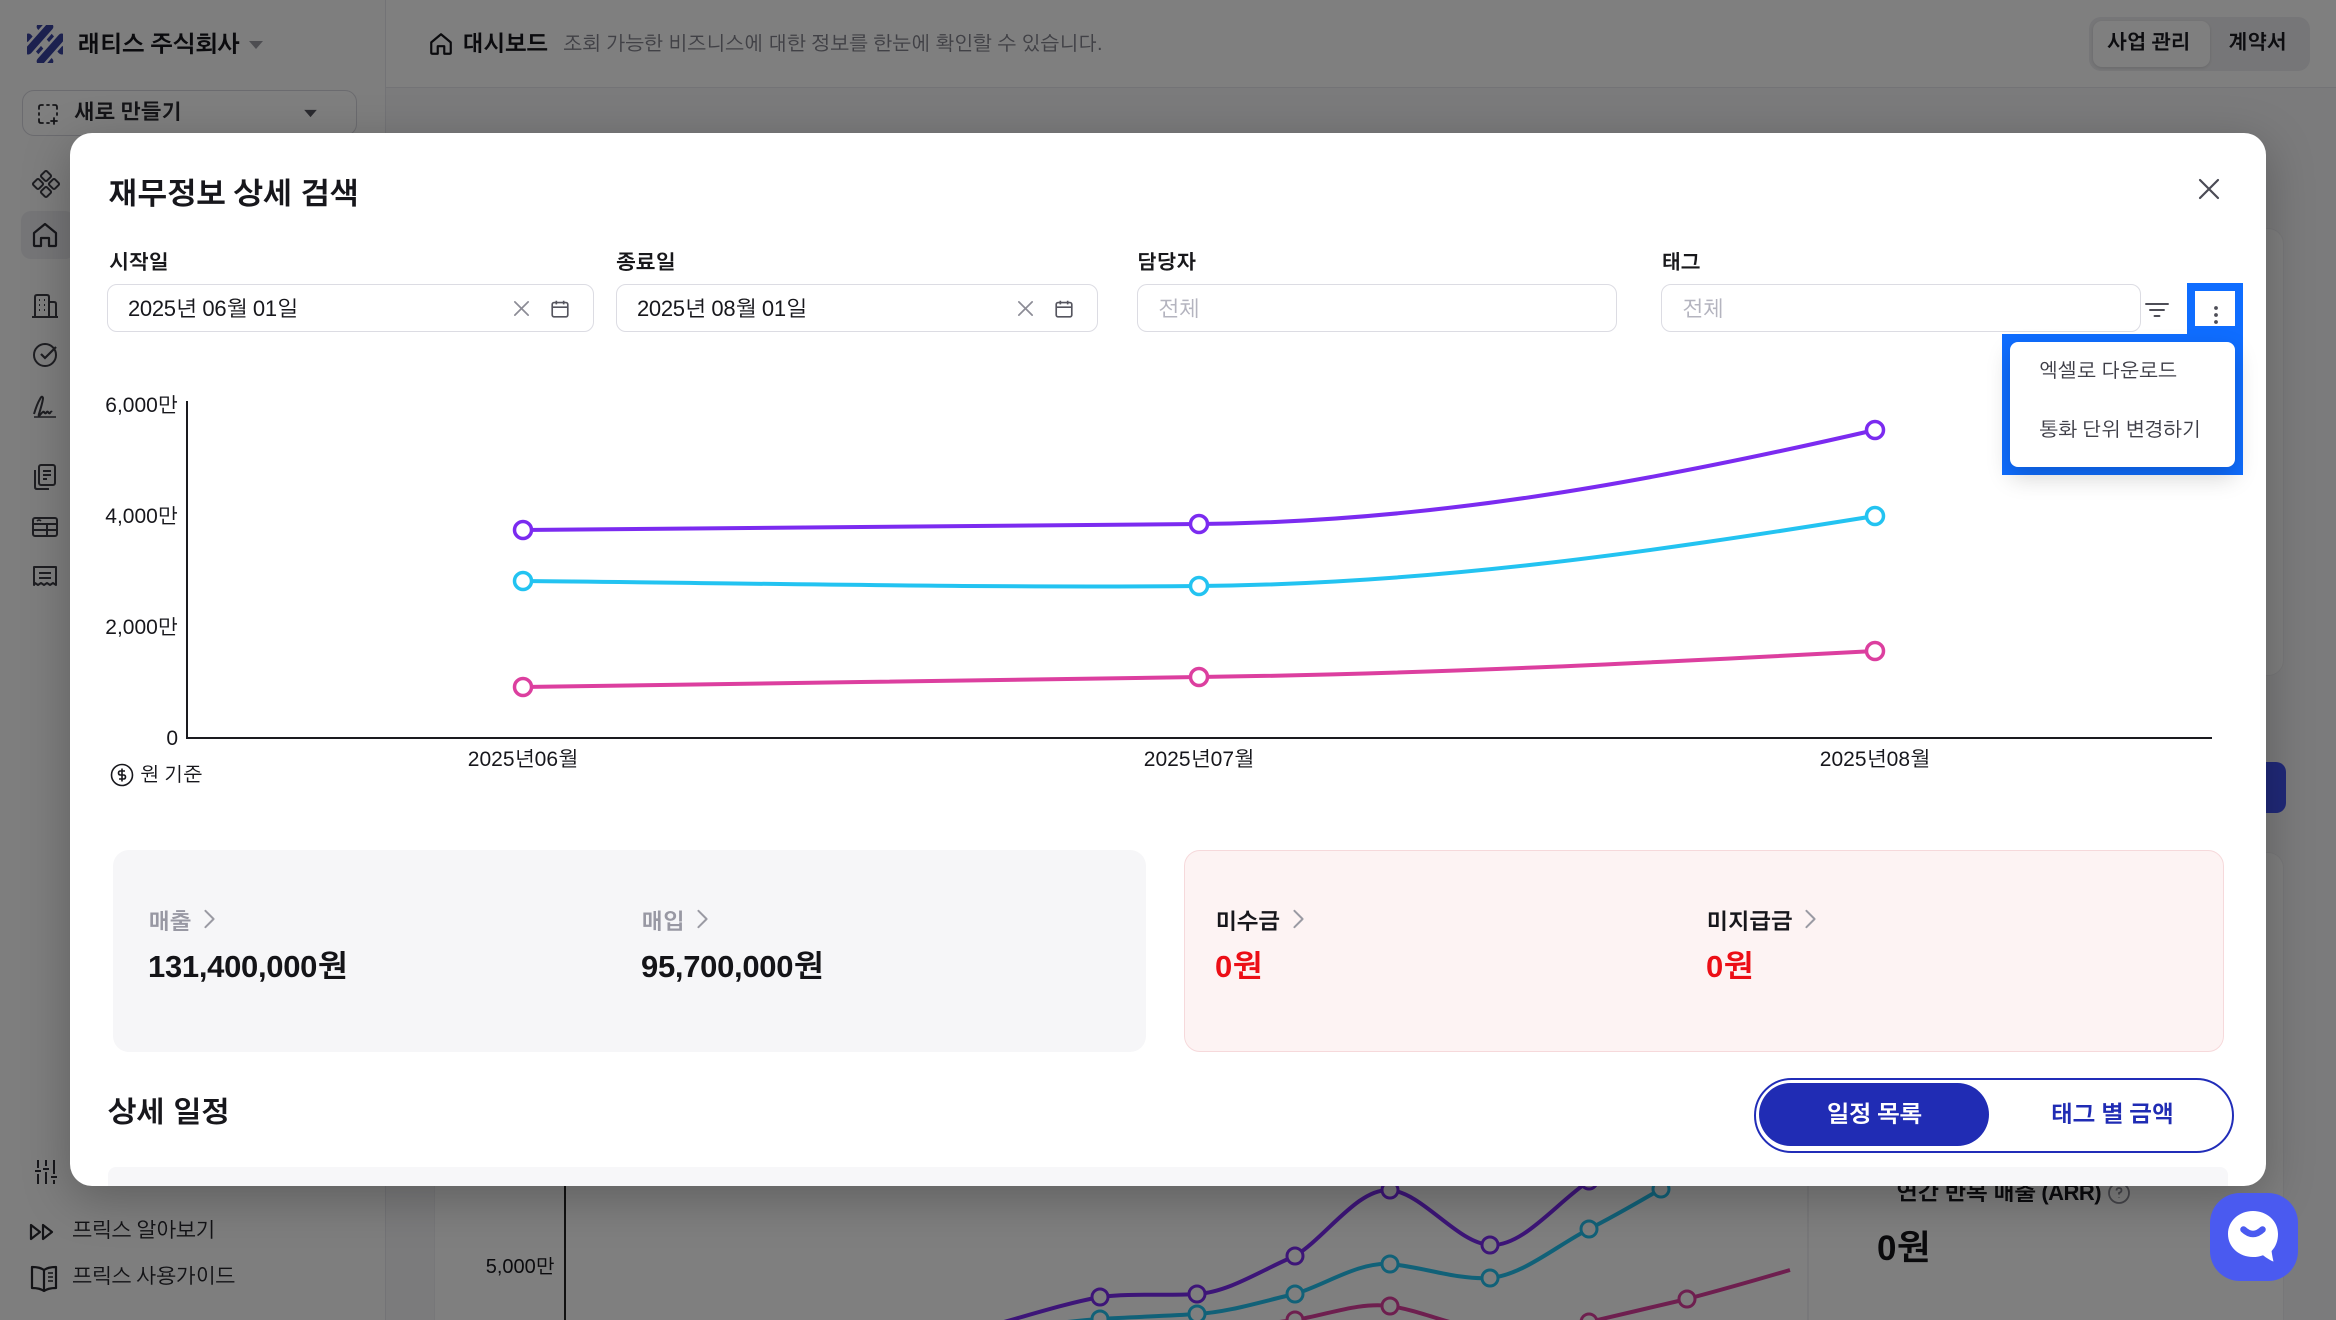 The height and width of the screenshot is (1320, 2336). What do you see at coordinates (141, 627) in the screenshot?
I see `svg-text: 2,000만` at bounding box center [141, 627].